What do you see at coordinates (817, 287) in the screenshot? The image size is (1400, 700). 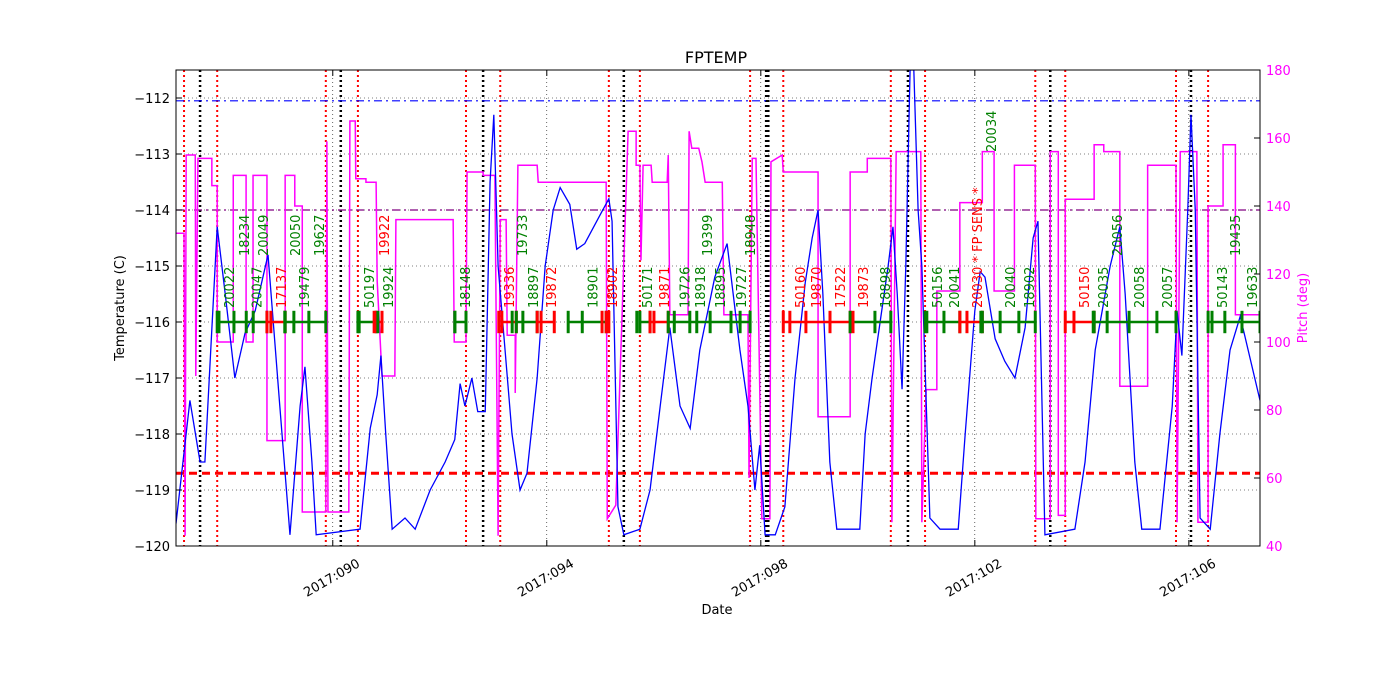 I see `obsid-label: 19870` at bounding box center [817, 287].